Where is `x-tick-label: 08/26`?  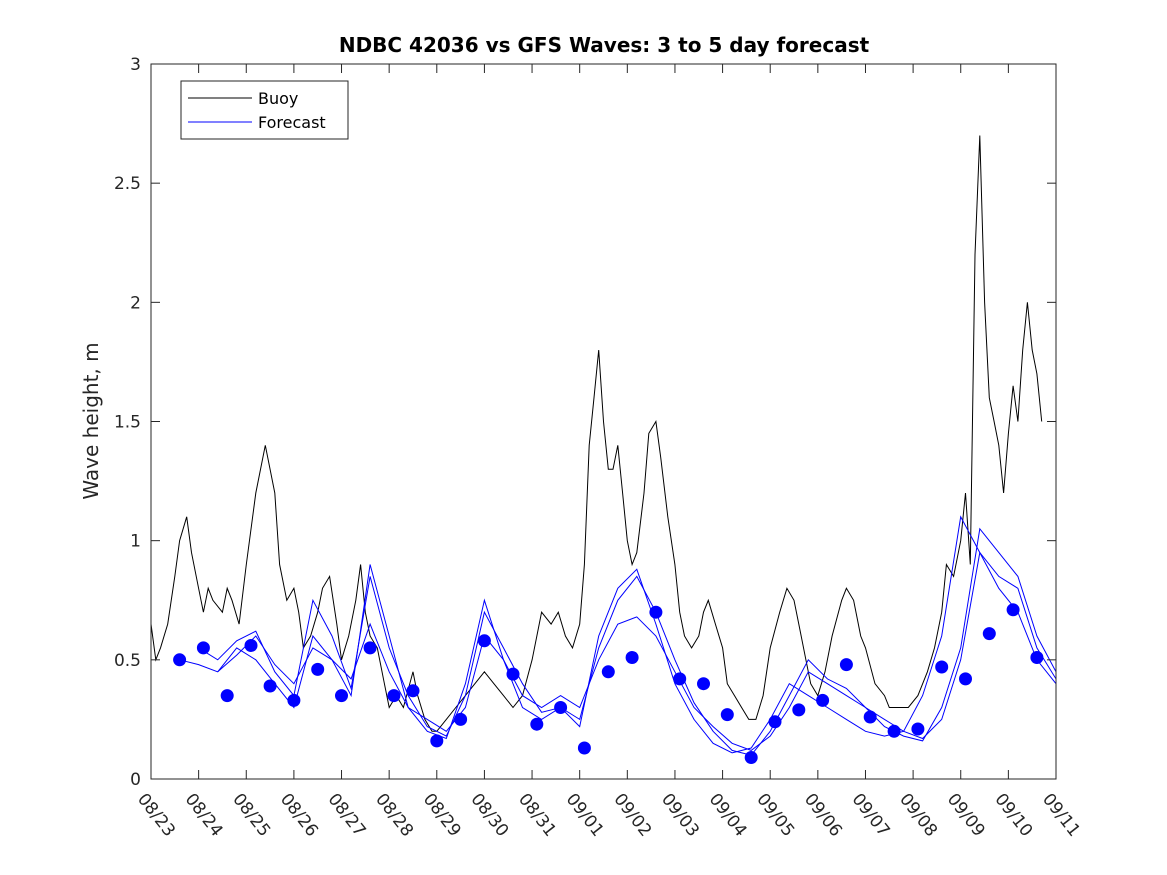 x-tick-label: 08/26 is located at coordinates (299, 815).